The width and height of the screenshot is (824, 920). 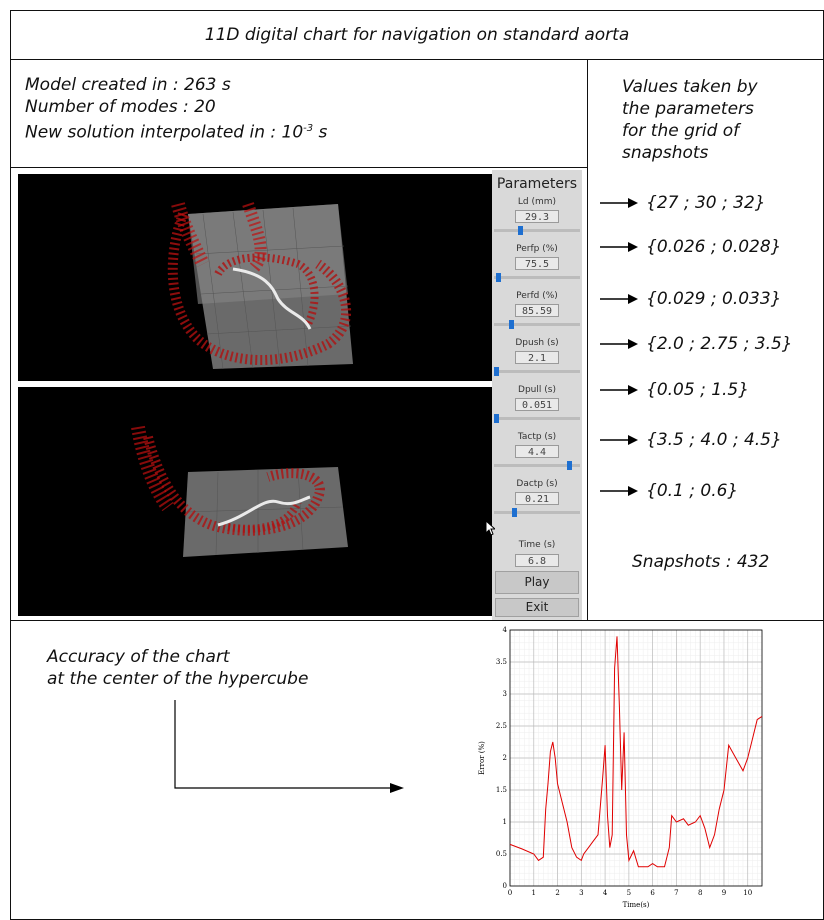 I want to click on top-3d-viewport, so click(x=258, y=277).